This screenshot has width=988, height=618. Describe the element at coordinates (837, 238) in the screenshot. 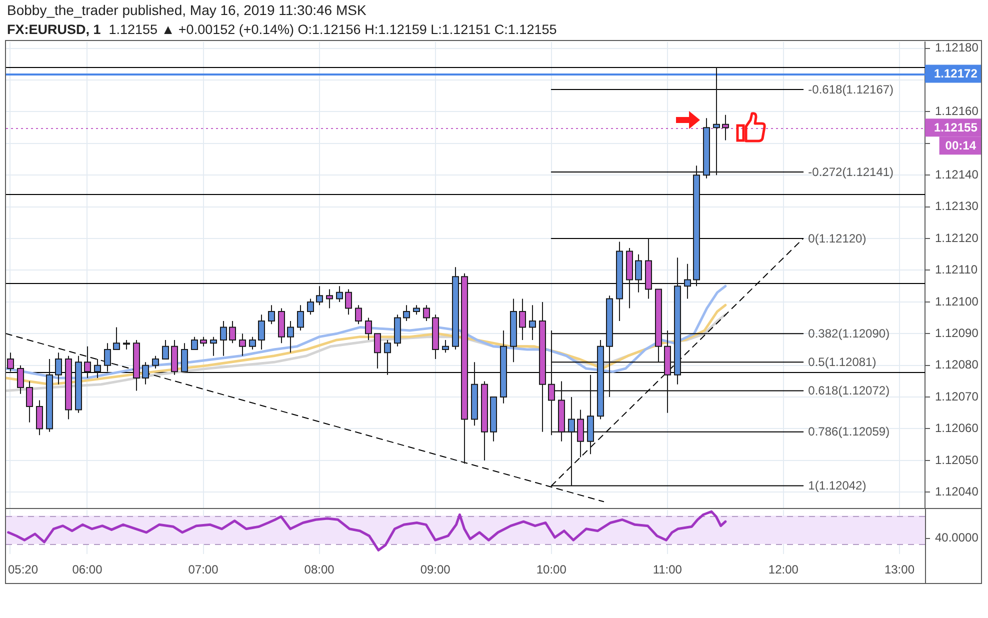

I see `series-label: 0(1.12120)` at that location.